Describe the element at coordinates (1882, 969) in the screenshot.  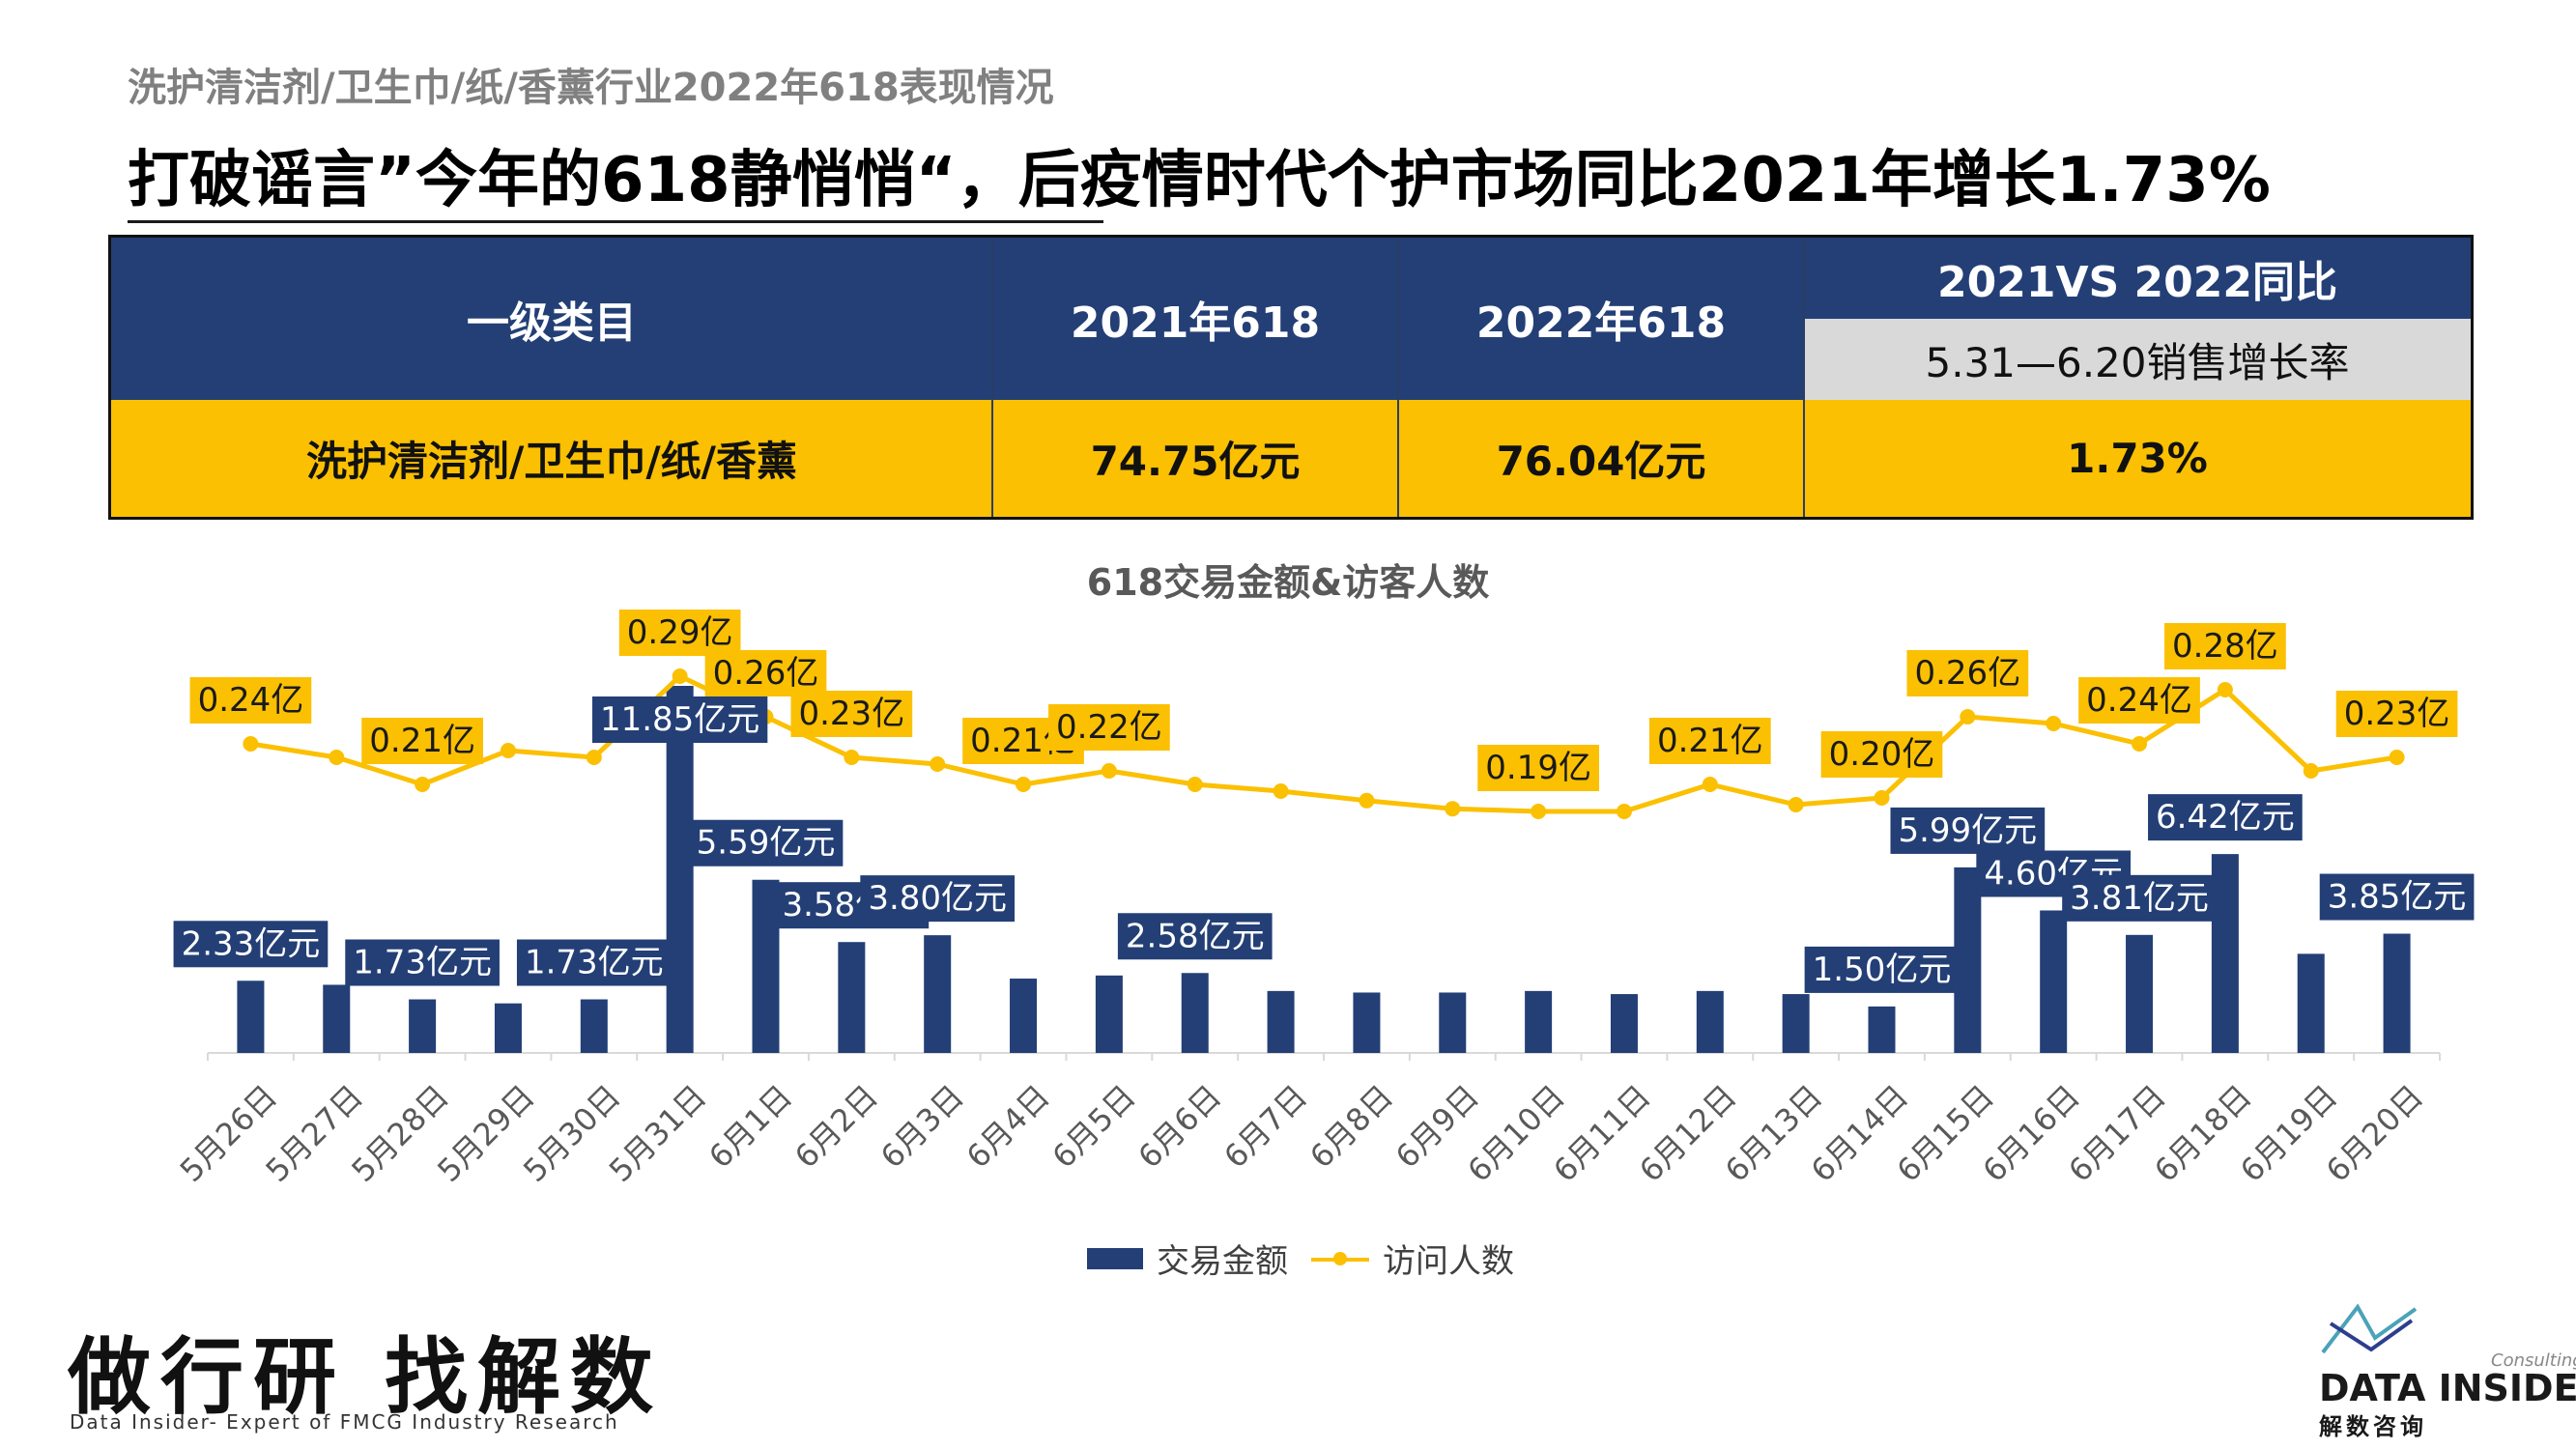
I see `bar-data-label: 1.50亿元` at that location.